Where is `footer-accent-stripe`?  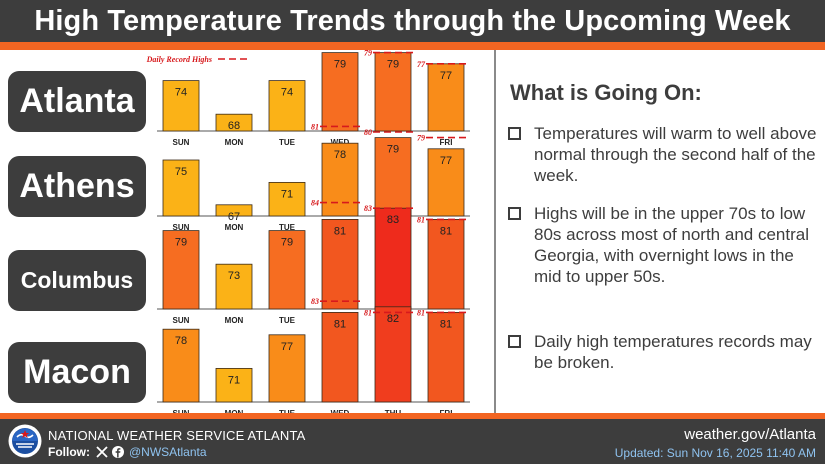
footer-accent-stripe is located at coordinates (412, 416).